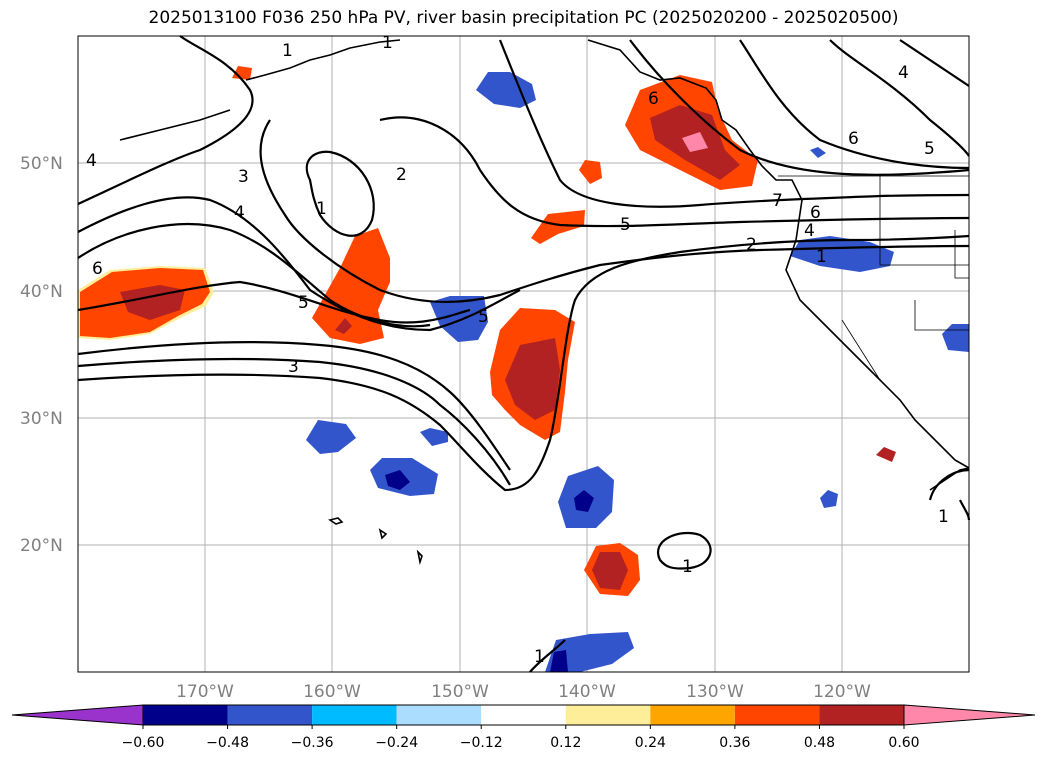  What do you see at coordinates (969, 715) in the screenshot?
I see `colorbar-extend-max` at bounding box center [969, 715].